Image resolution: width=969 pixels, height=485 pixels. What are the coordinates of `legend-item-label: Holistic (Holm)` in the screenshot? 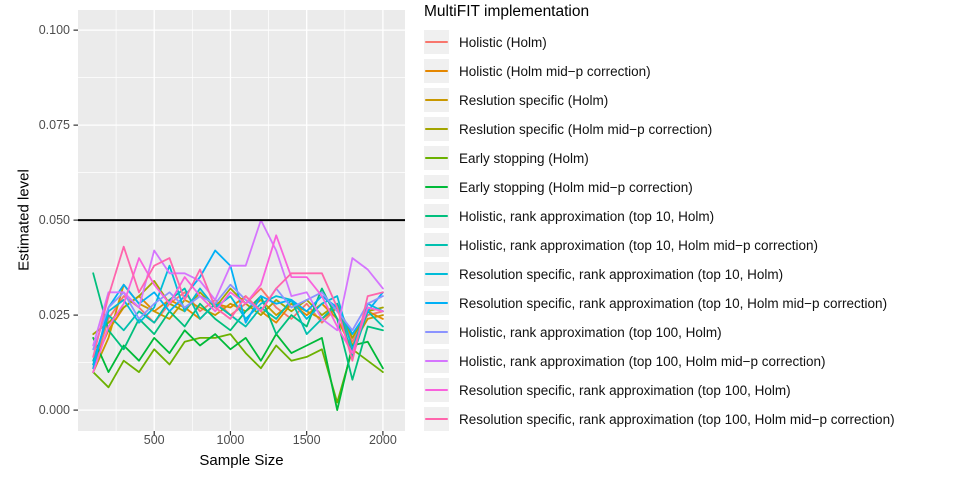 It's located at (503, 42).